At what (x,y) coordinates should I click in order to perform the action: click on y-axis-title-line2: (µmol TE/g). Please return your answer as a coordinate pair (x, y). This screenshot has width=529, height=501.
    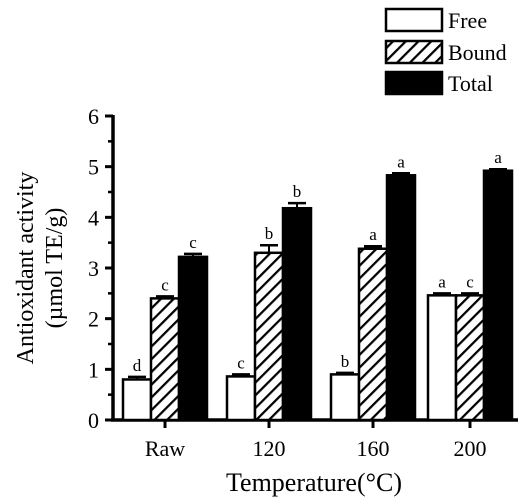
    Looking at the image, I should click on (55, 268).